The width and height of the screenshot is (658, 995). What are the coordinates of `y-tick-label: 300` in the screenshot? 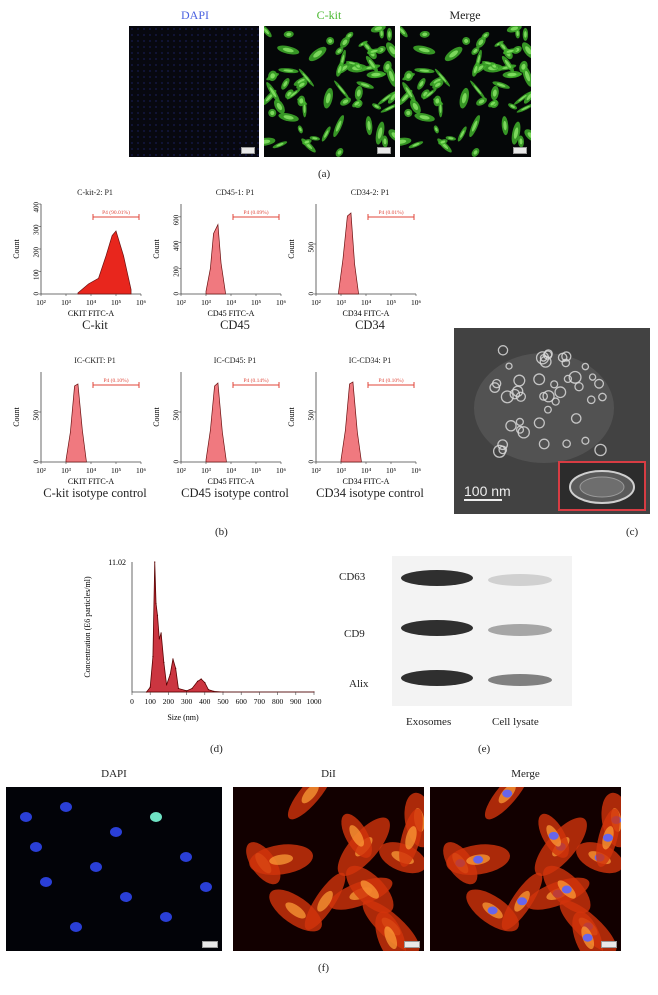 It's located at (37, 229).